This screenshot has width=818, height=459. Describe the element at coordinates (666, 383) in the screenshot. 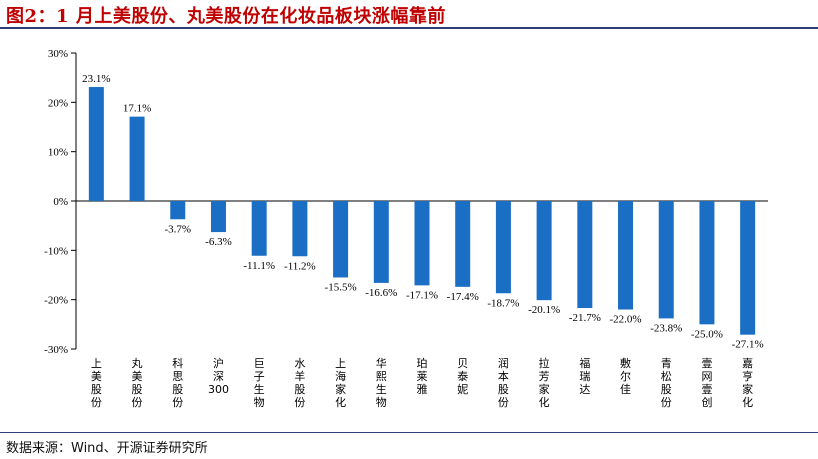

I see `x-category-label: 青松股份` at that location.